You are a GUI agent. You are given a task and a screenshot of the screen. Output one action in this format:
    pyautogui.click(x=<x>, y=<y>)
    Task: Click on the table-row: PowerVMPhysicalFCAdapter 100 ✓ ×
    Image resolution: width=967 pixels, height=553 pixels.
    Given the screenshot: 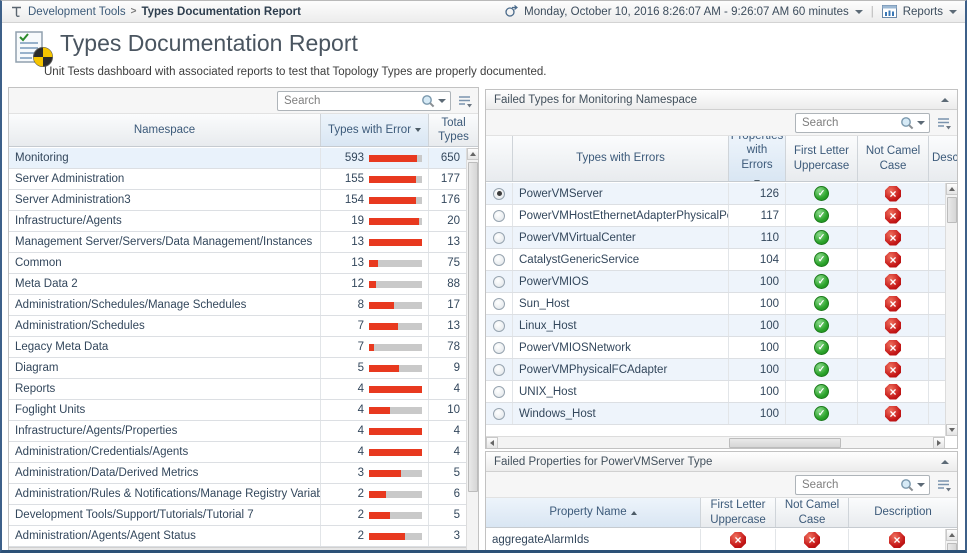 What is the action you would take?
    pyautogui.click(x=715, y=370)
    